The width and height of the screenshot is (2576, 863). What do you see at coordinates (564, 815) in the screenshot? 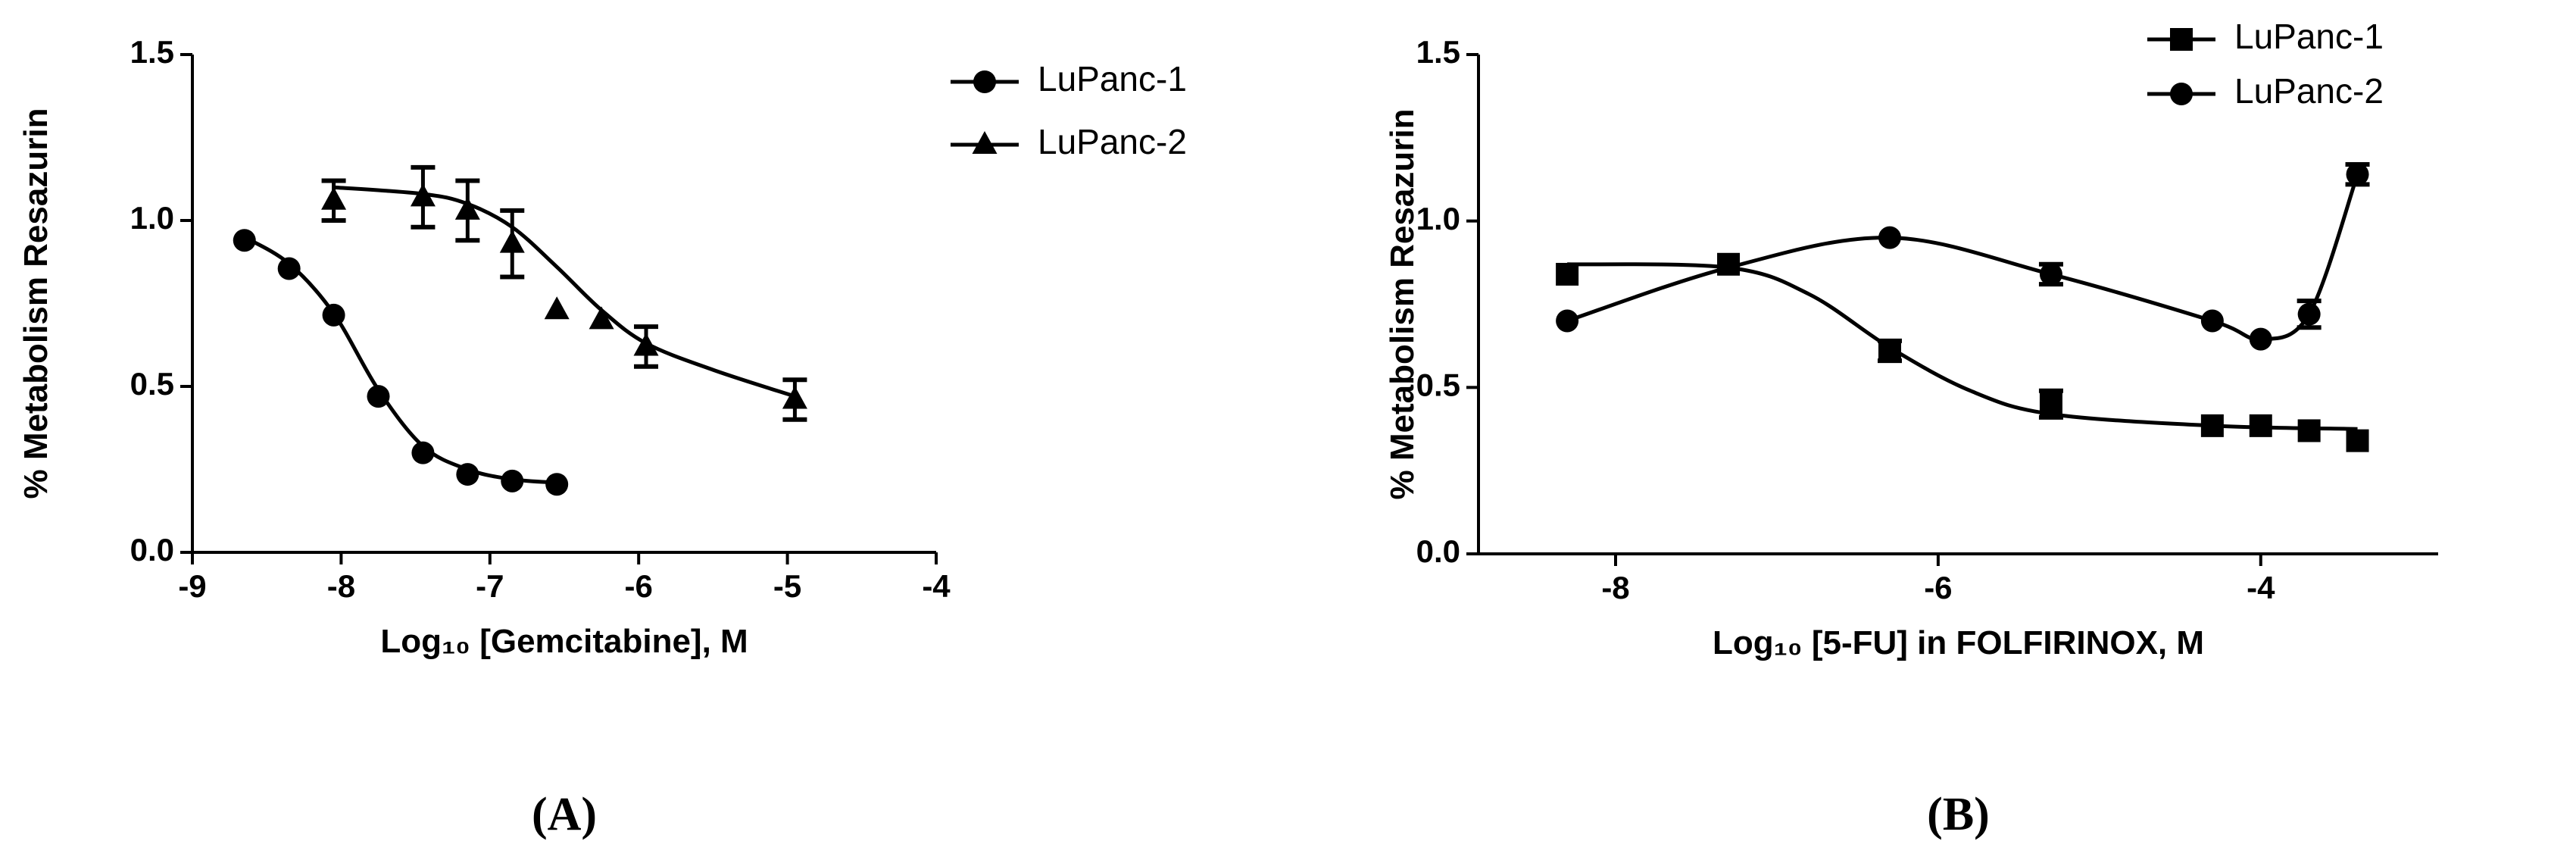
I see `panel-caption: (A)` at bounding box center [564, 815].